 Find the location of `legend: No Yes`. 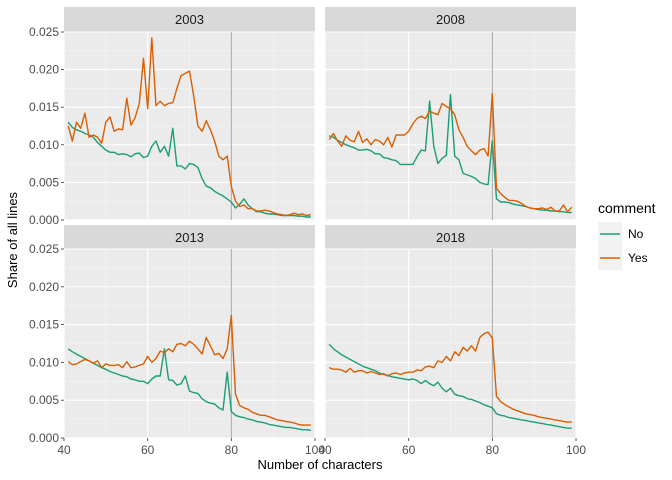

legend: No Yes is located at coordinates (623, 246).